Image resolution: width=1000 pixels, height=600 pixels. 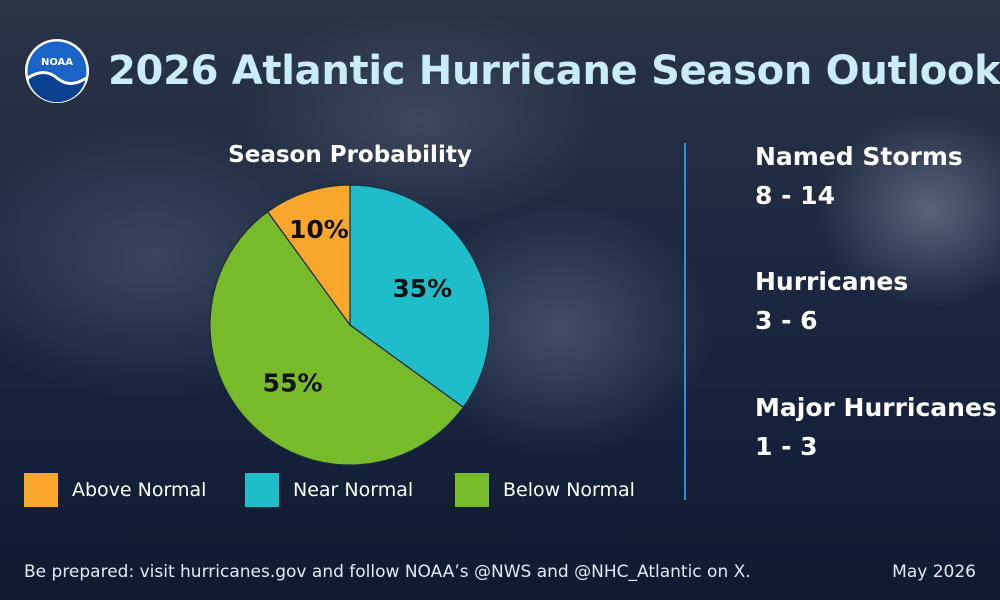 I want to click on legend-label: Near Normal, so click(x=353, y=490).